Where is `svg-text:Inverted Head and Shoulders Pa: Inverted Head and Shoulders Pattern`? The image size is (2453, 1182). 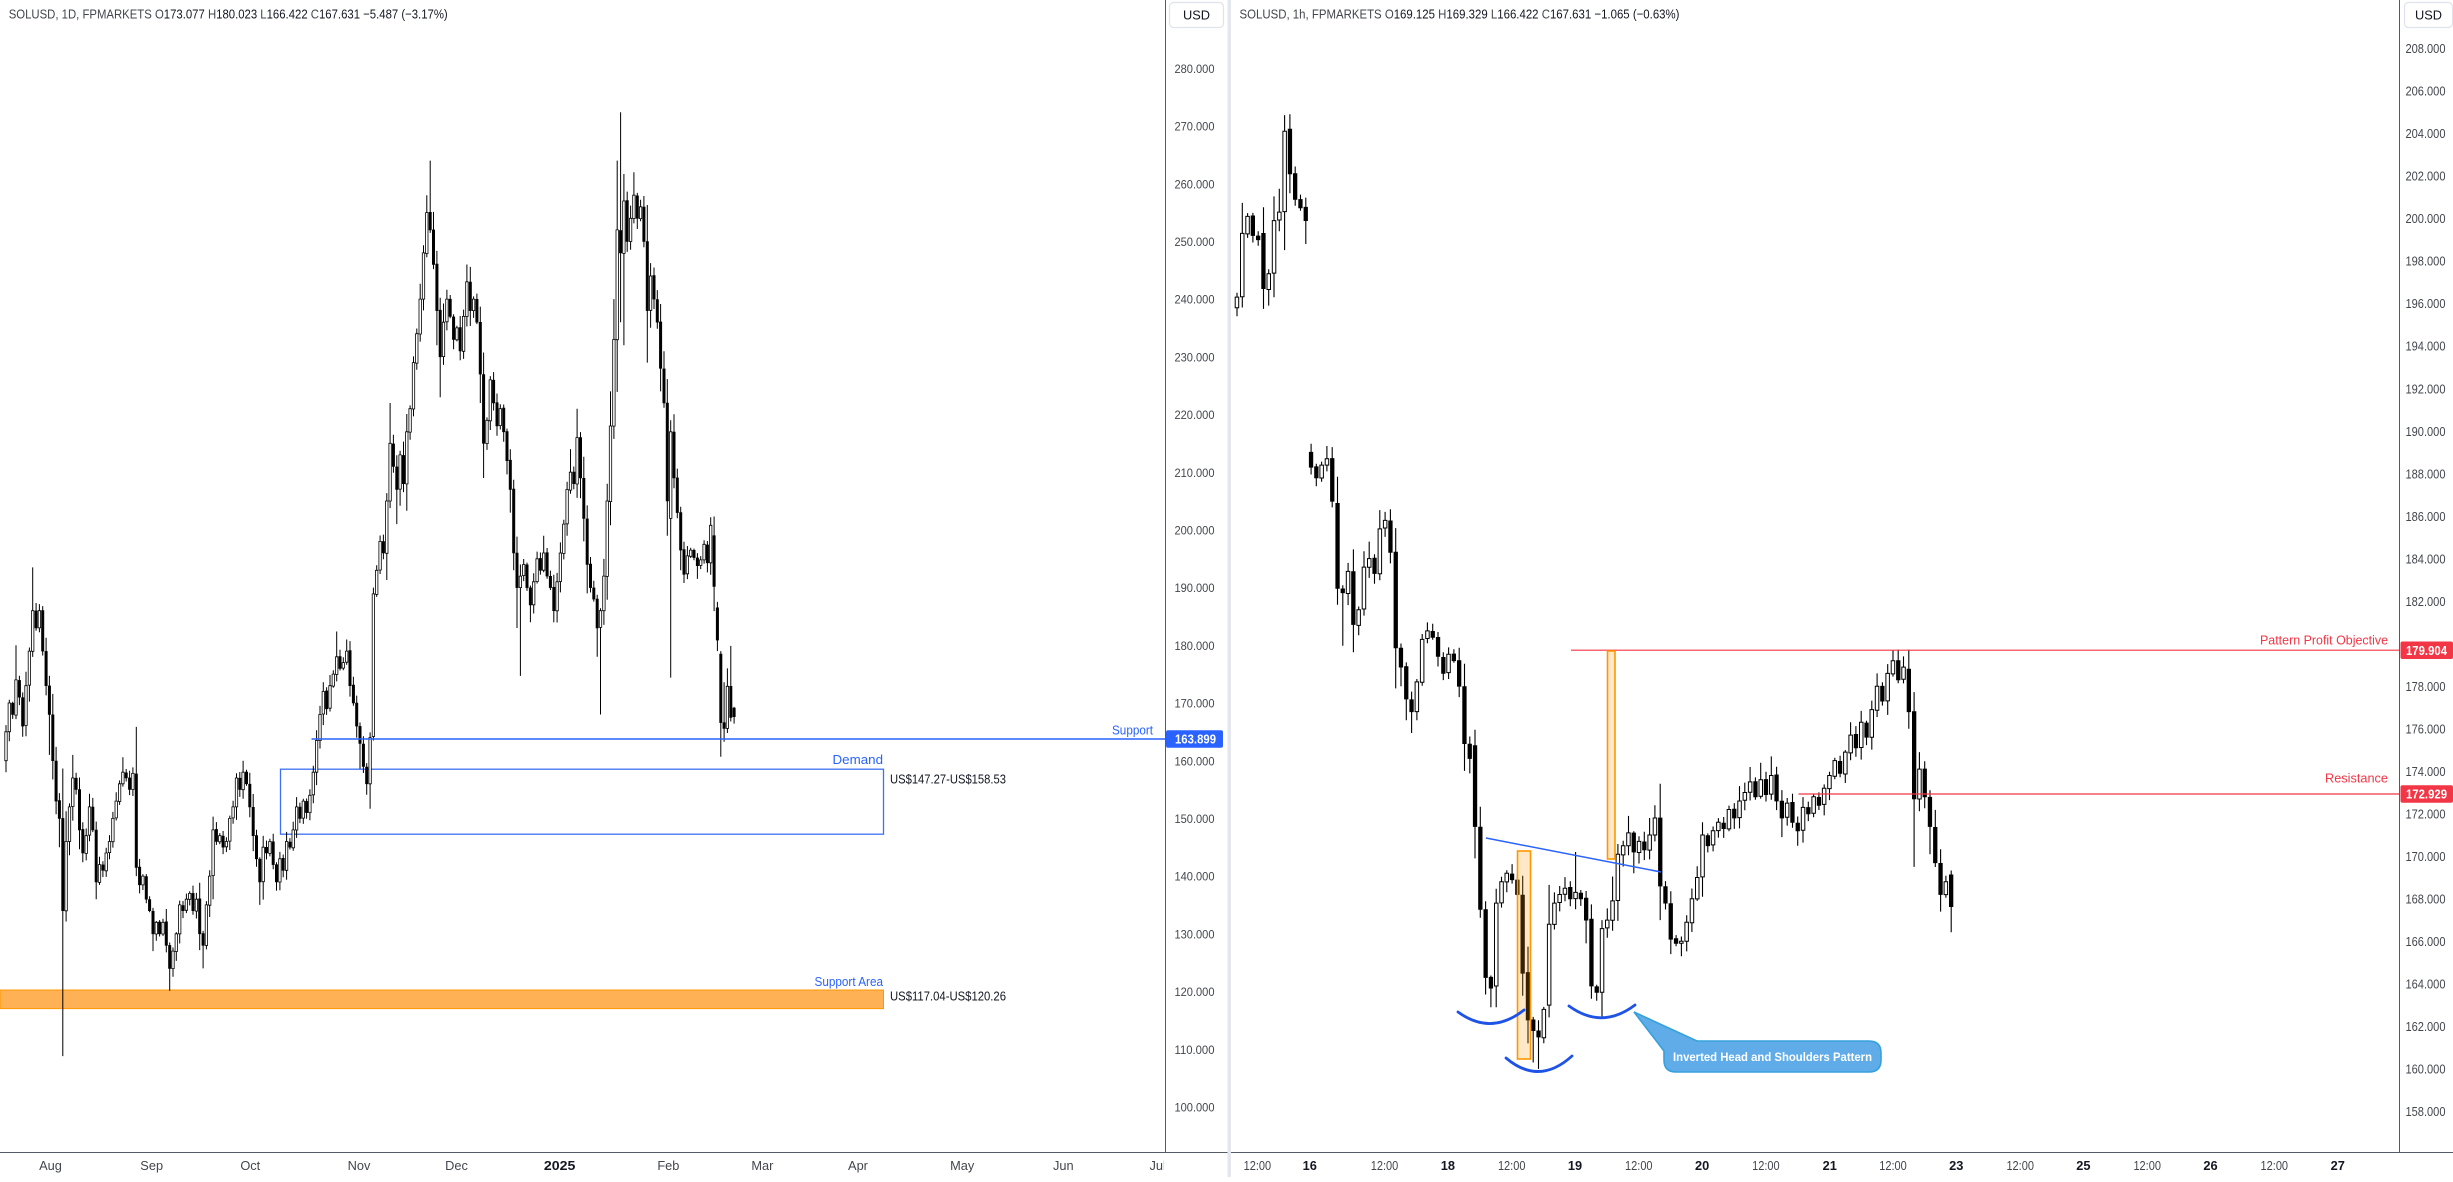
svg-text:Inverted Head and Shoulders Pa: Inverted Head and Shoulders Pattern is located at coordinates (1772, 1057).